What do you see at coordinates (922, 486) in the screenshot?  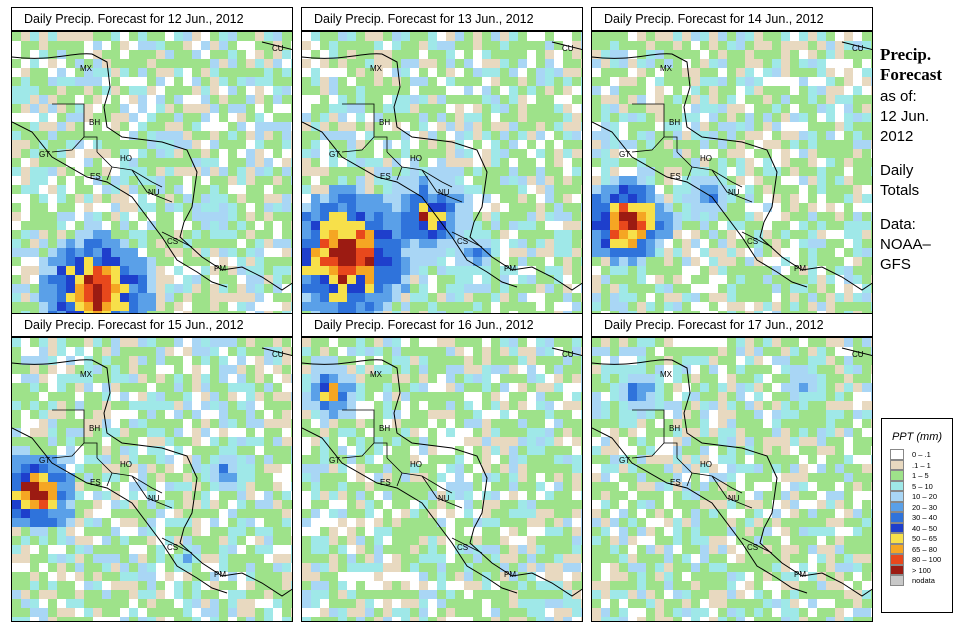 I see `legend-label: 5 – 10` at bounding box center [922, 486].